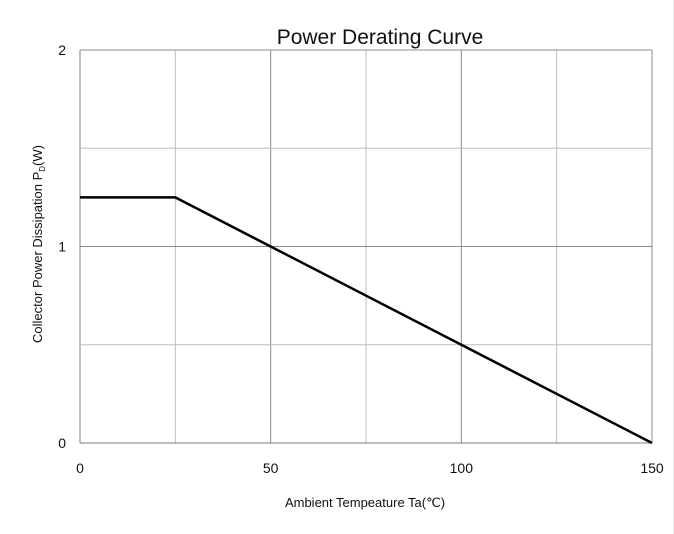 Image resolution: width=674 pixels, height=534 pixels. What do you see at coordinates (37, 257) in the screenshot?
I see `y-axis-label-prefix: Collector Power Dissipation P` at bounding box center [37, 257].